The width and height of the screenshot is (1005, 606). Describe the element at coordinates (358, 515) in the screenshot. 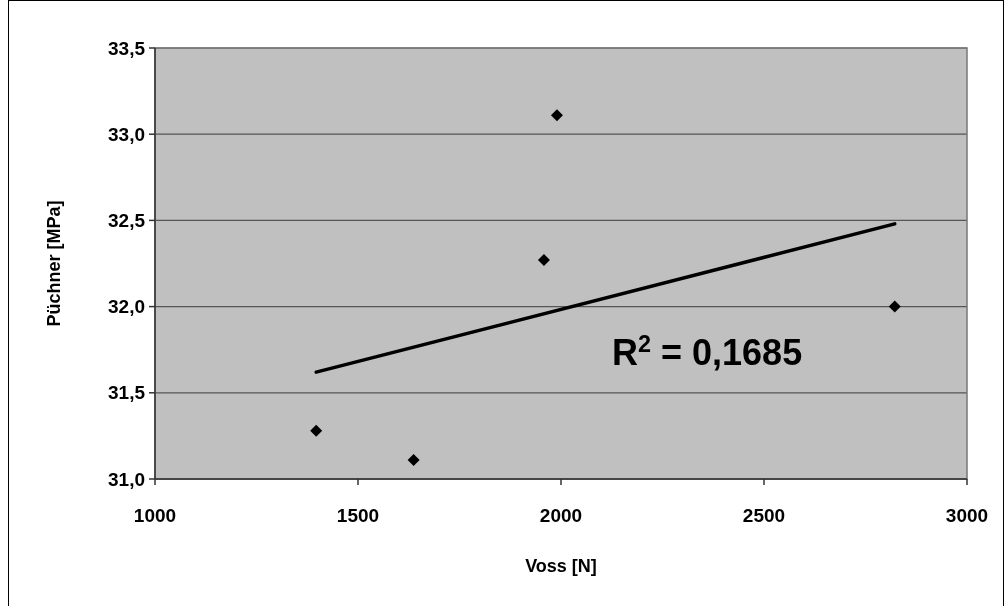

I see `x-tick-label: 1500` at that location.